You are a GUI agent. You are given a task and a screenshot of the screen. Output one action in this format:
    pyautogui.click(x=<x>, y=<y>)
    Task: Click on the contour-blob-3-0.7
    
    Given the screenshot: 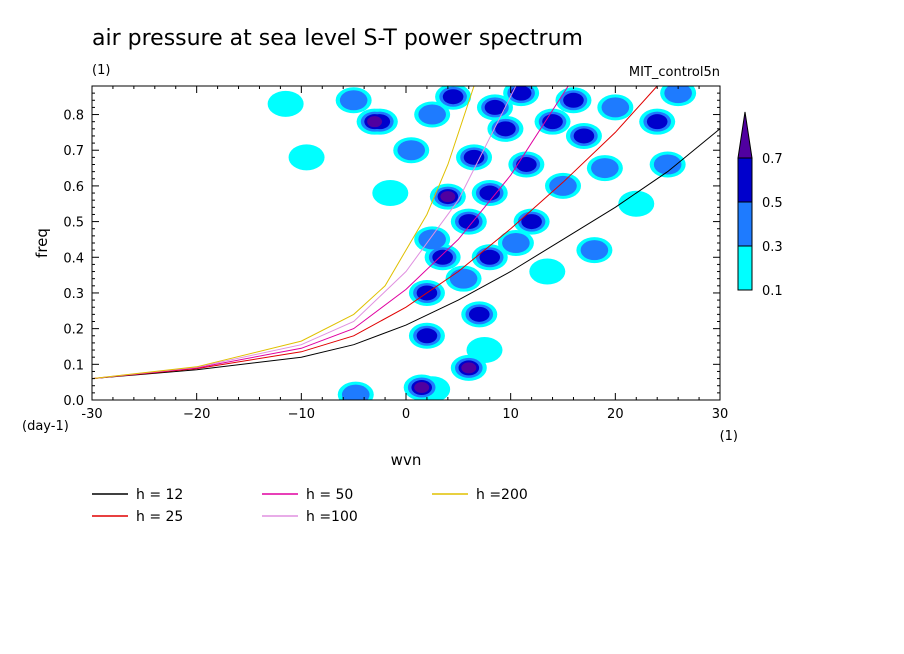 What is the action you would take?
    pyautogui.click(x=469, y=368)
    